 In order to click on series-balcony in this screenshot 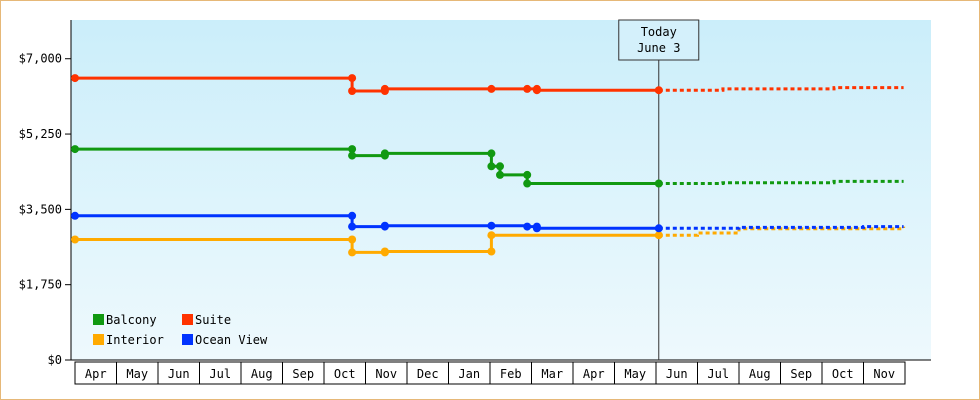, I will do `click(487, 166)`.